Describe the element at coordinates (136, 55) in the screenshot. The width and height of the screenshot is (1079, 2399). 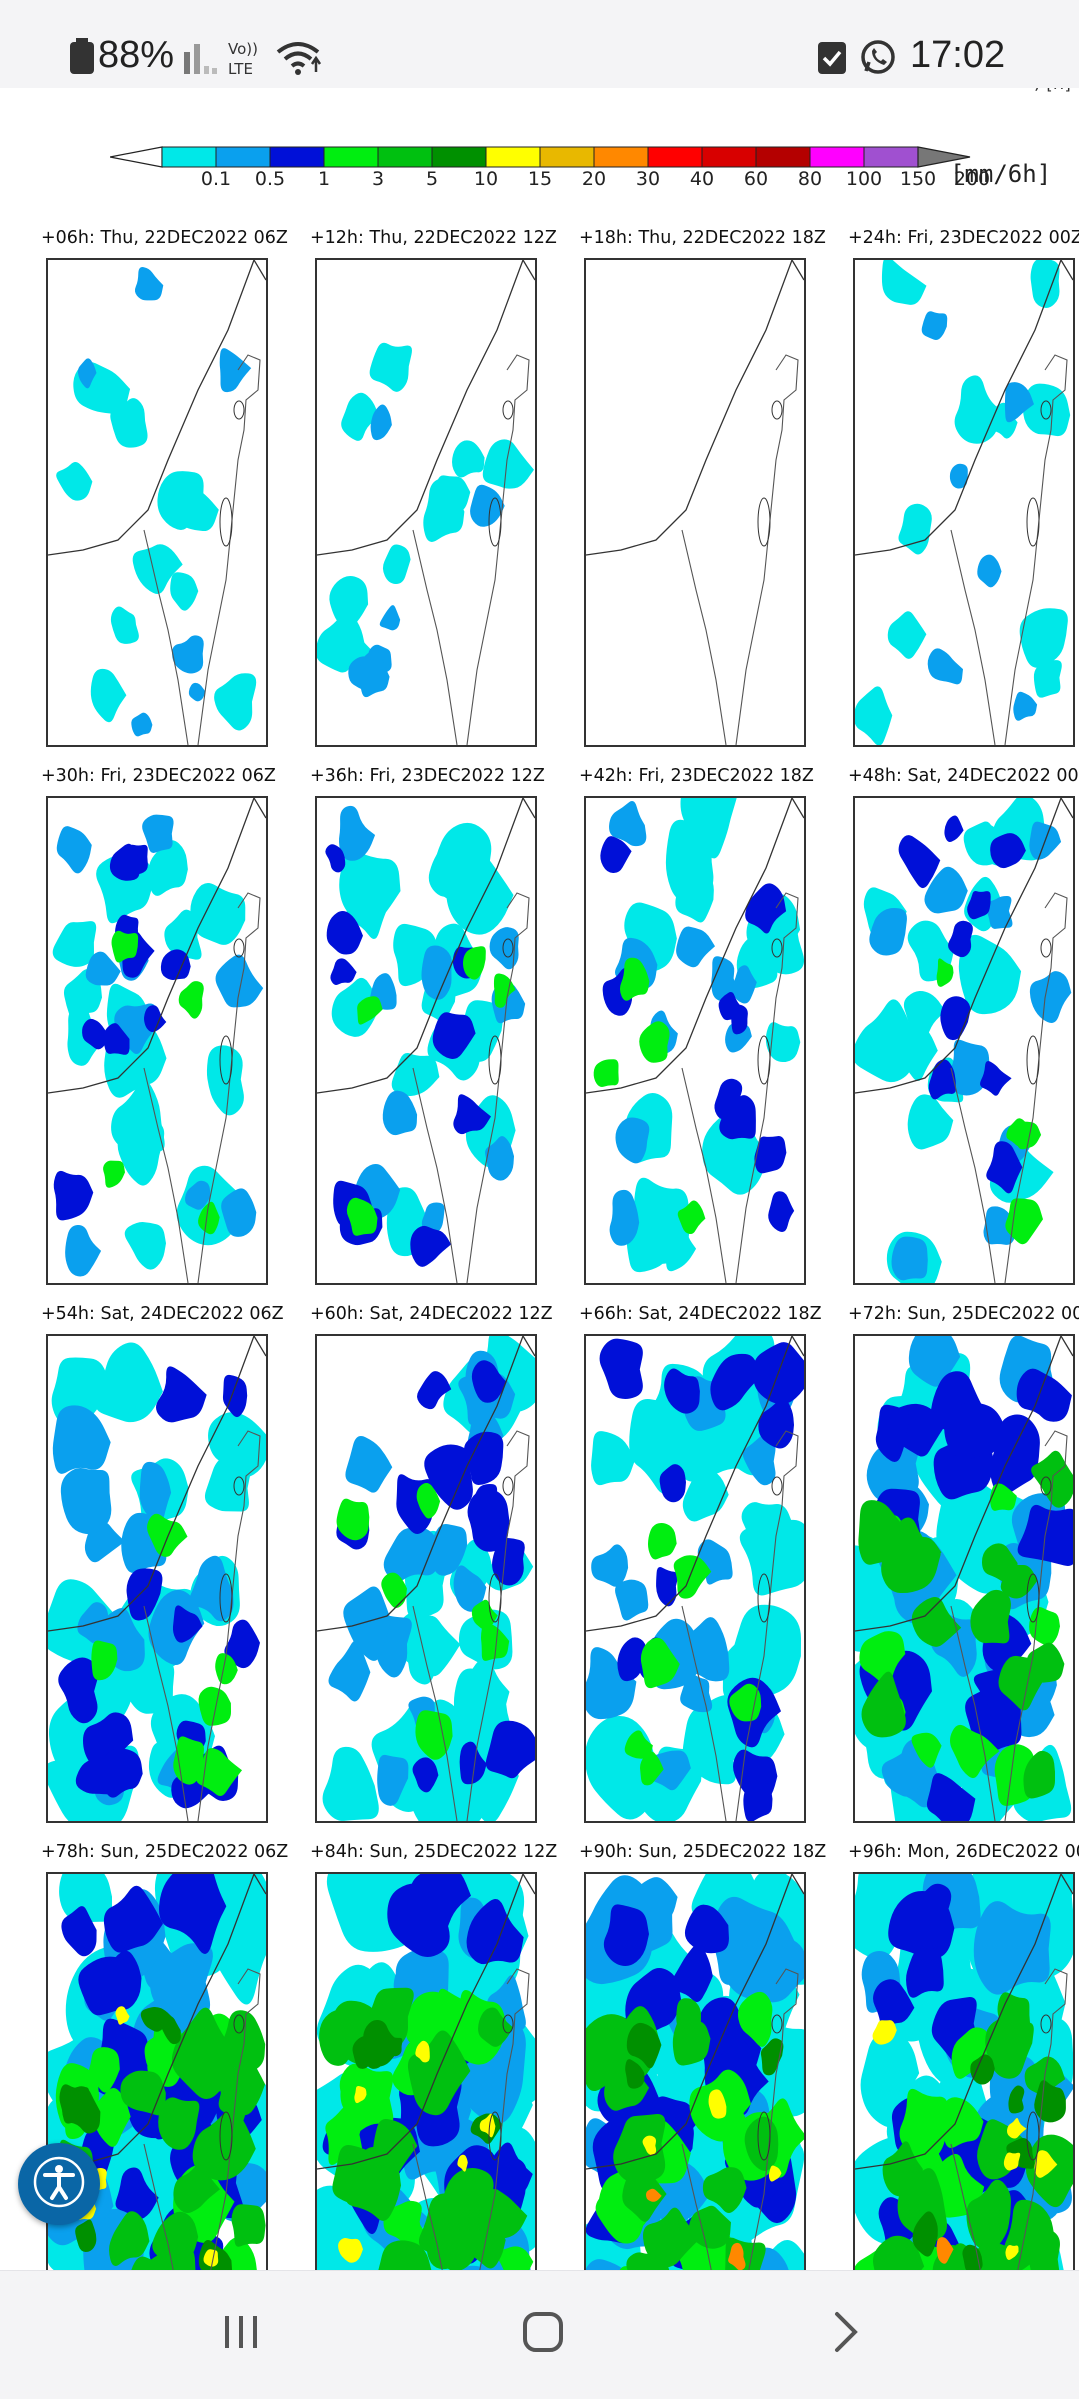
I see `battery-percent: 88%` at that location.